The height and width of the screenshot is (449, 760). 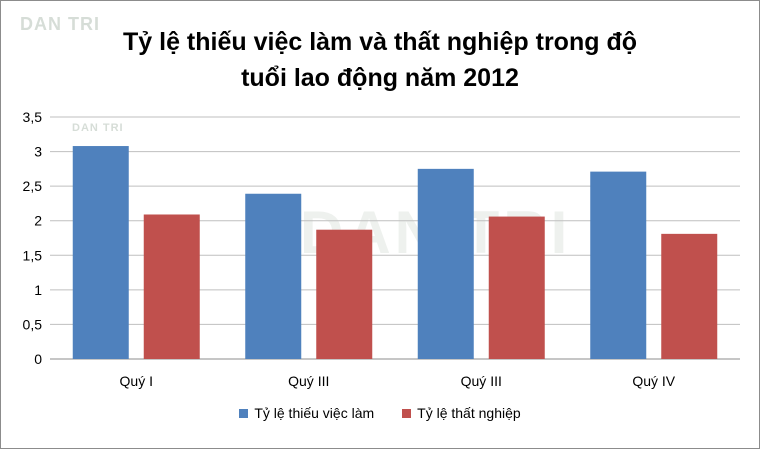 I want to click on watermark-logo-small: DAN TRI, so click(x=98, y=128).